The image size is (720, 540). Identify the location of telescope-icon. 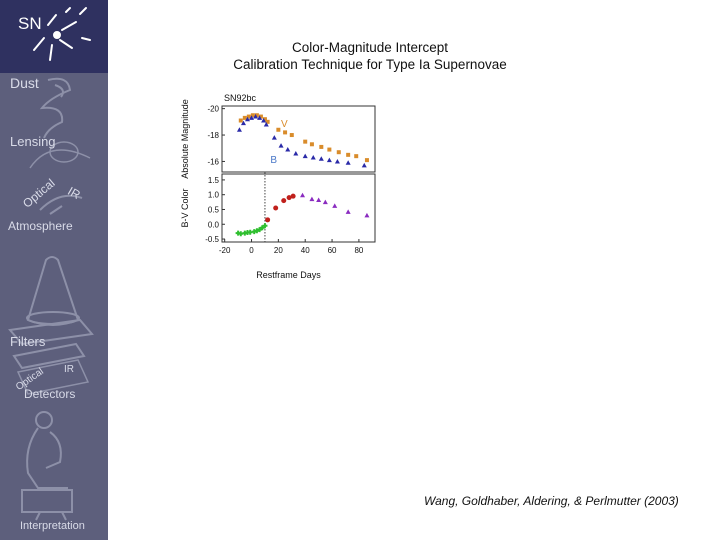
(53, 291).